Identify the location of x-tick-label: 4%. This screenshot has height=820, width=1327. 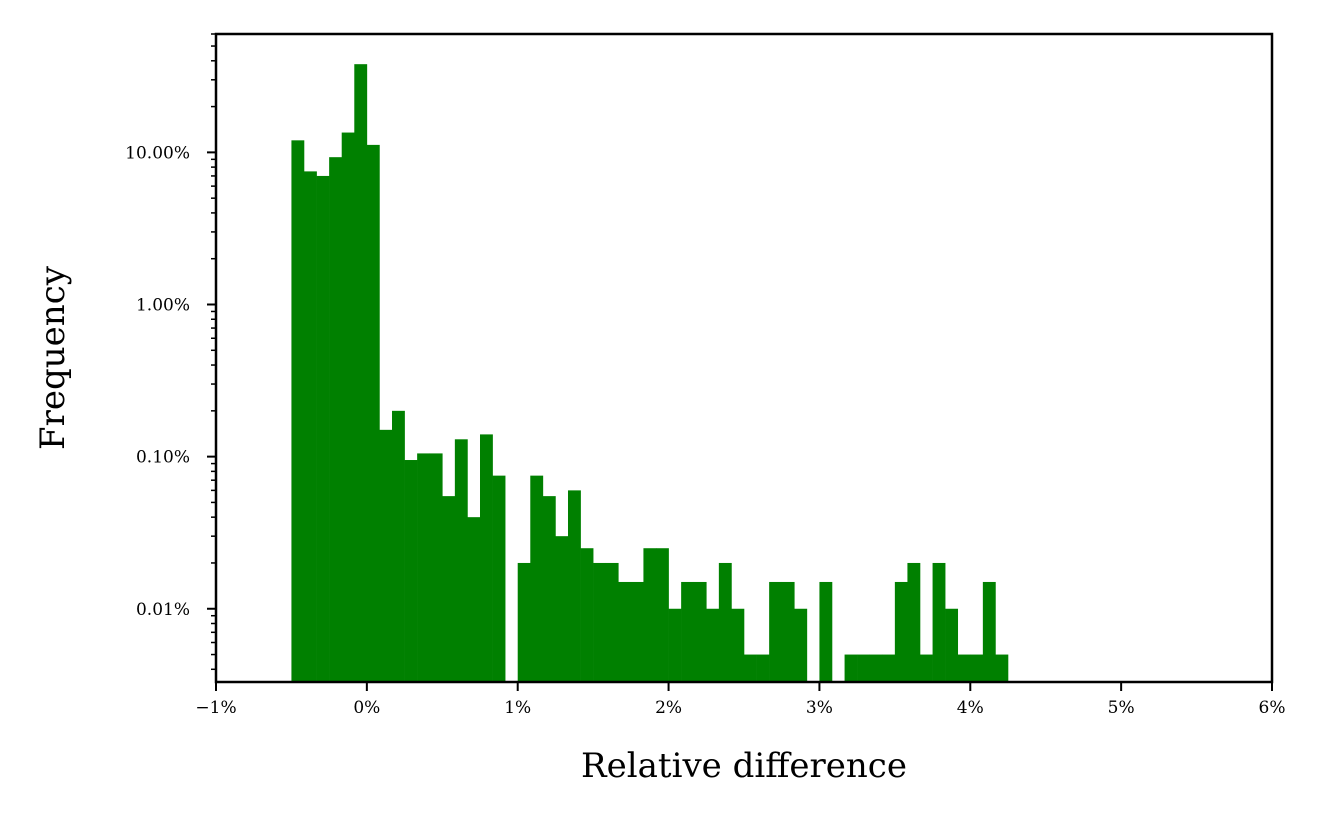
(970, 708).